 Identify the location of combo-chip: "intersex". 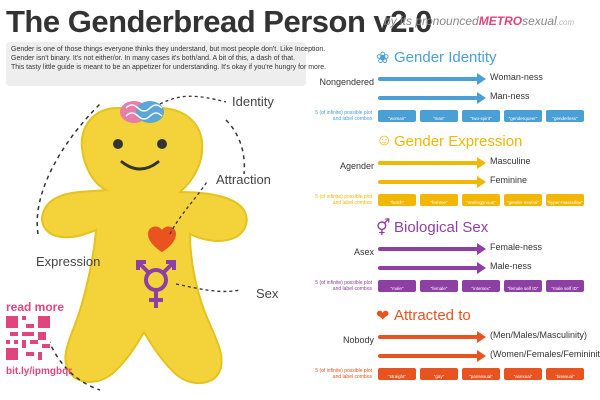
(481, 286).